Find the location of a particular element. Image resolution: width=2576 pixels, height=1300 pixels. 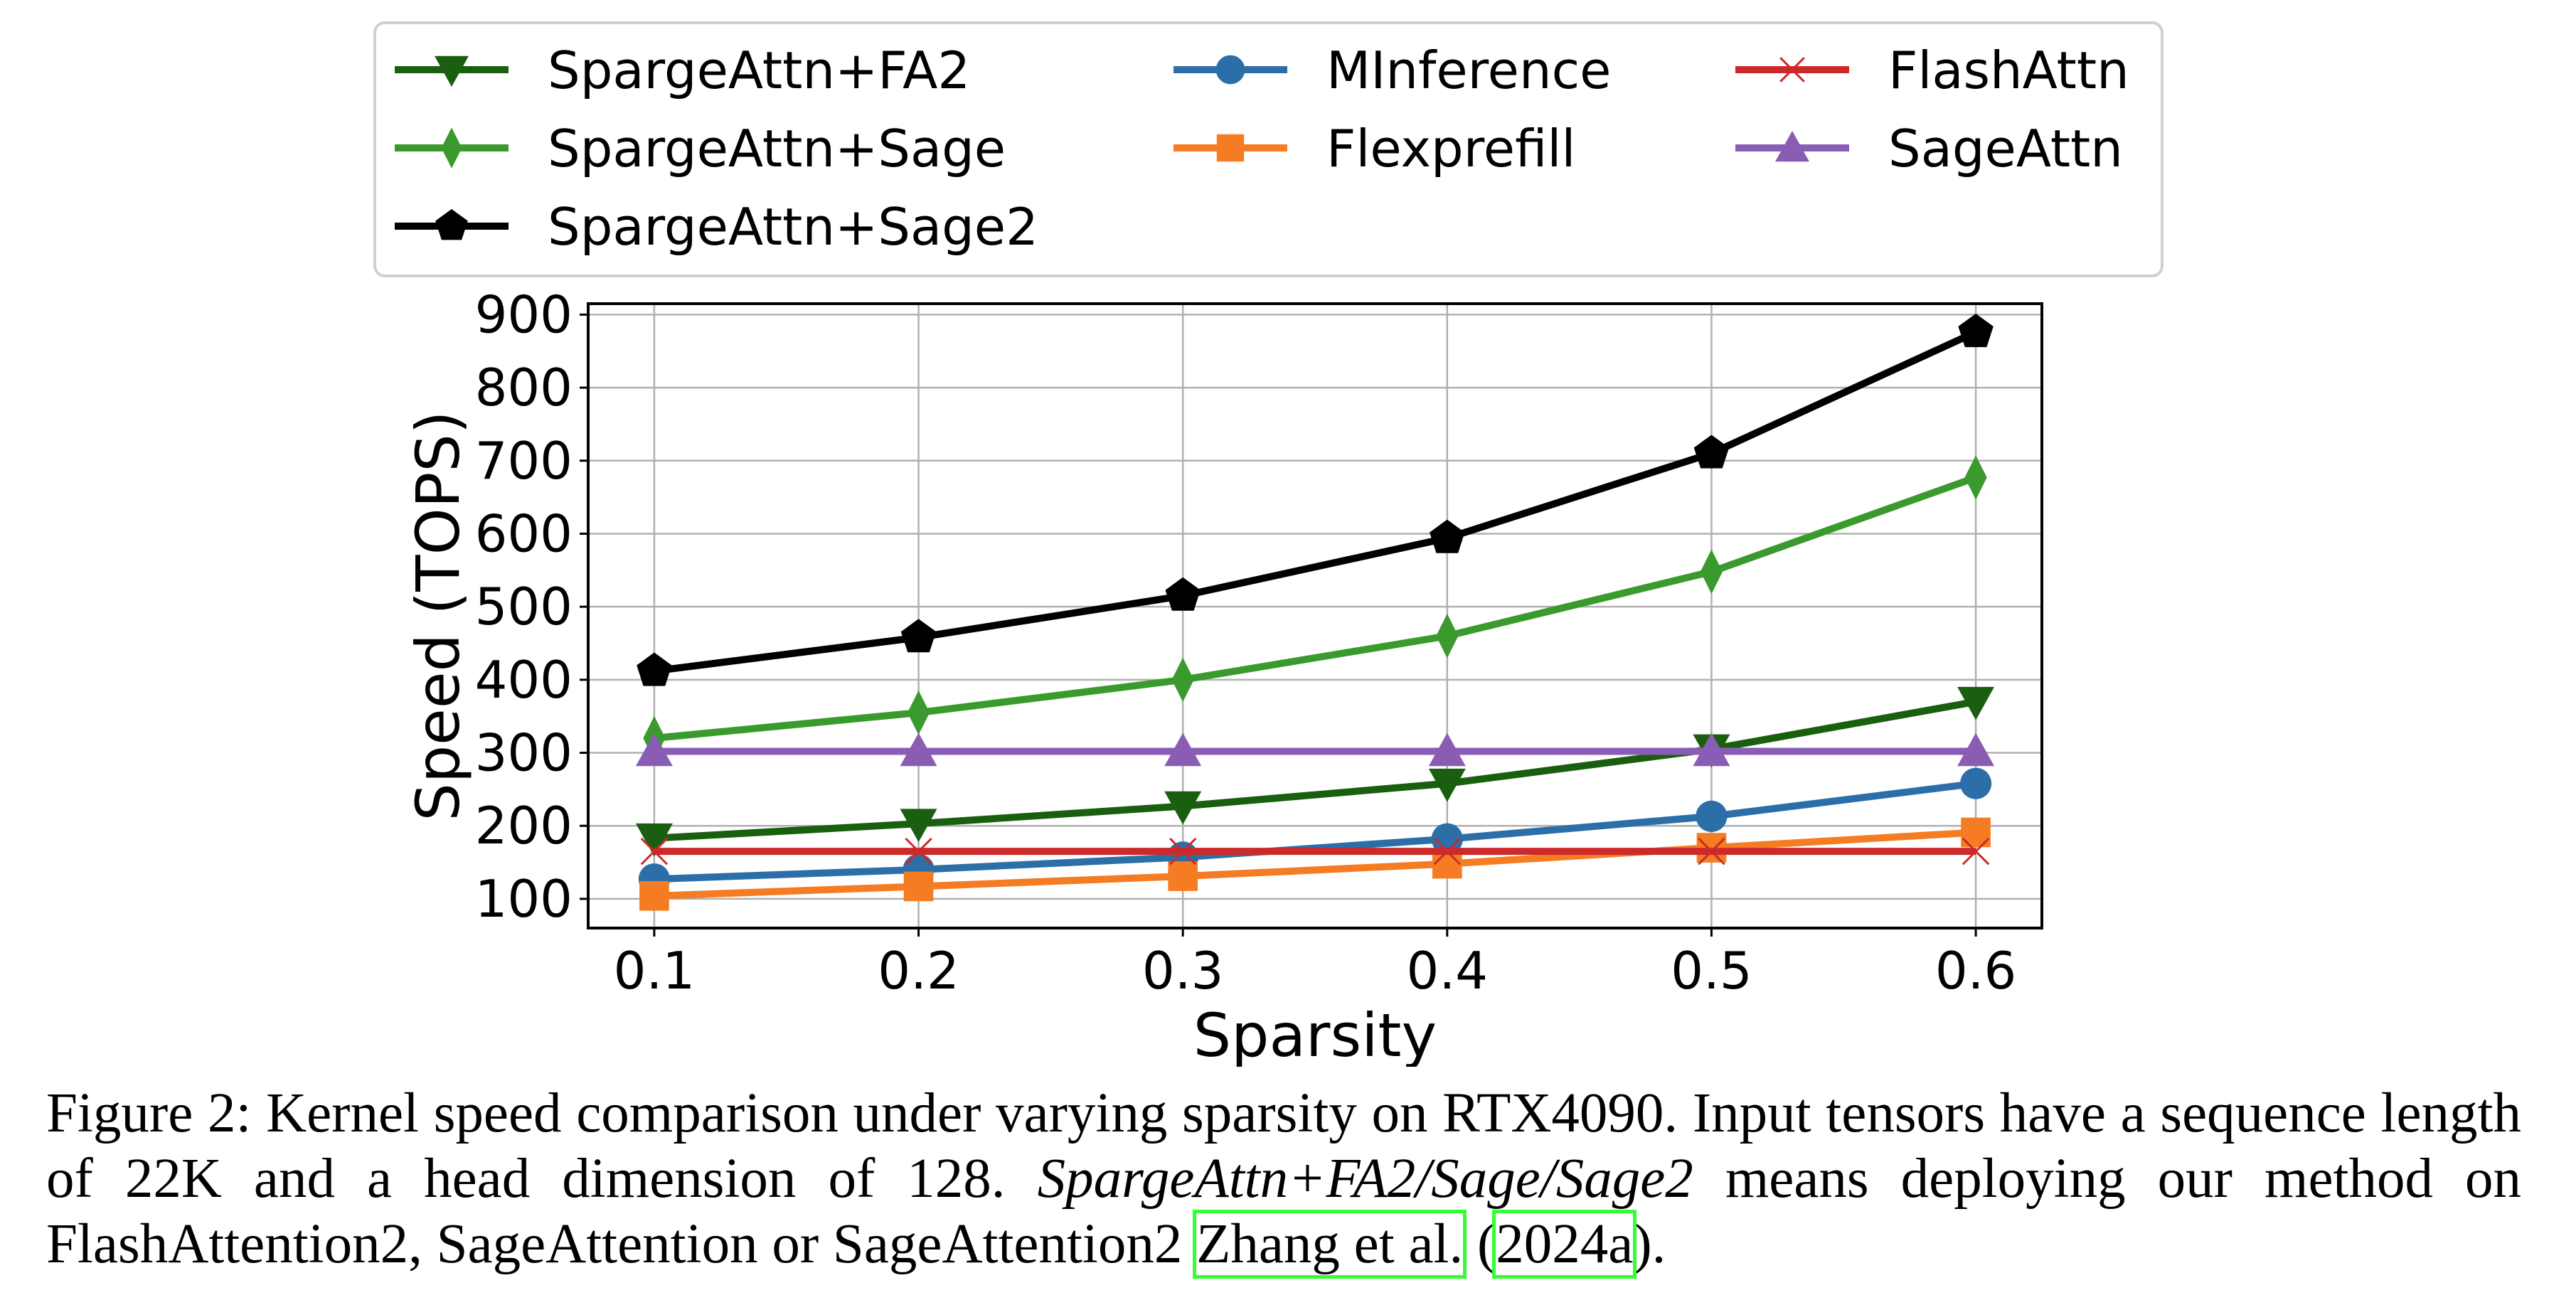

x-axis-label: Sparsity is located at coordinates (1315, 1034).